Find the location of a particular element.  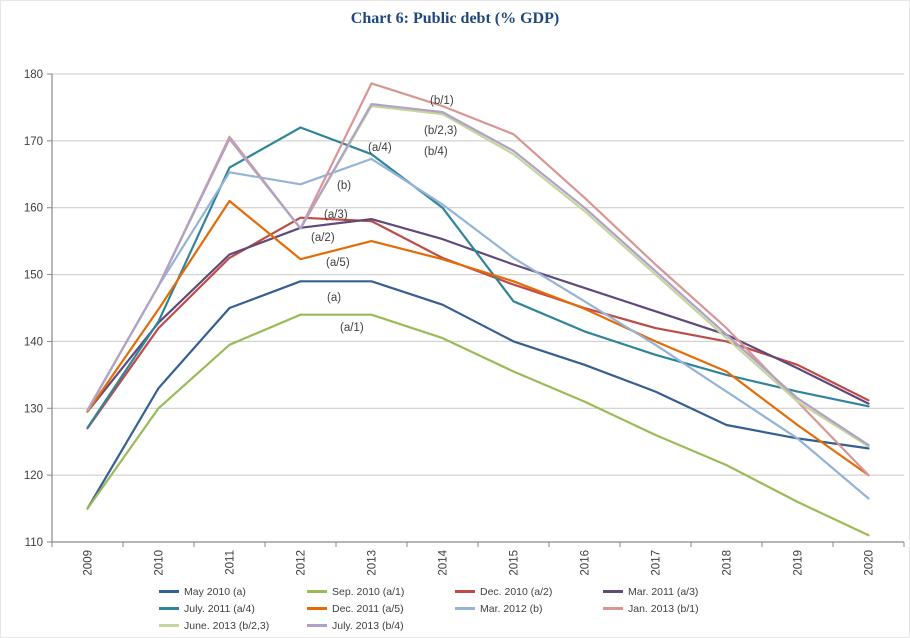

x-tick-label: 2016 is located at coordinates (586, 563).